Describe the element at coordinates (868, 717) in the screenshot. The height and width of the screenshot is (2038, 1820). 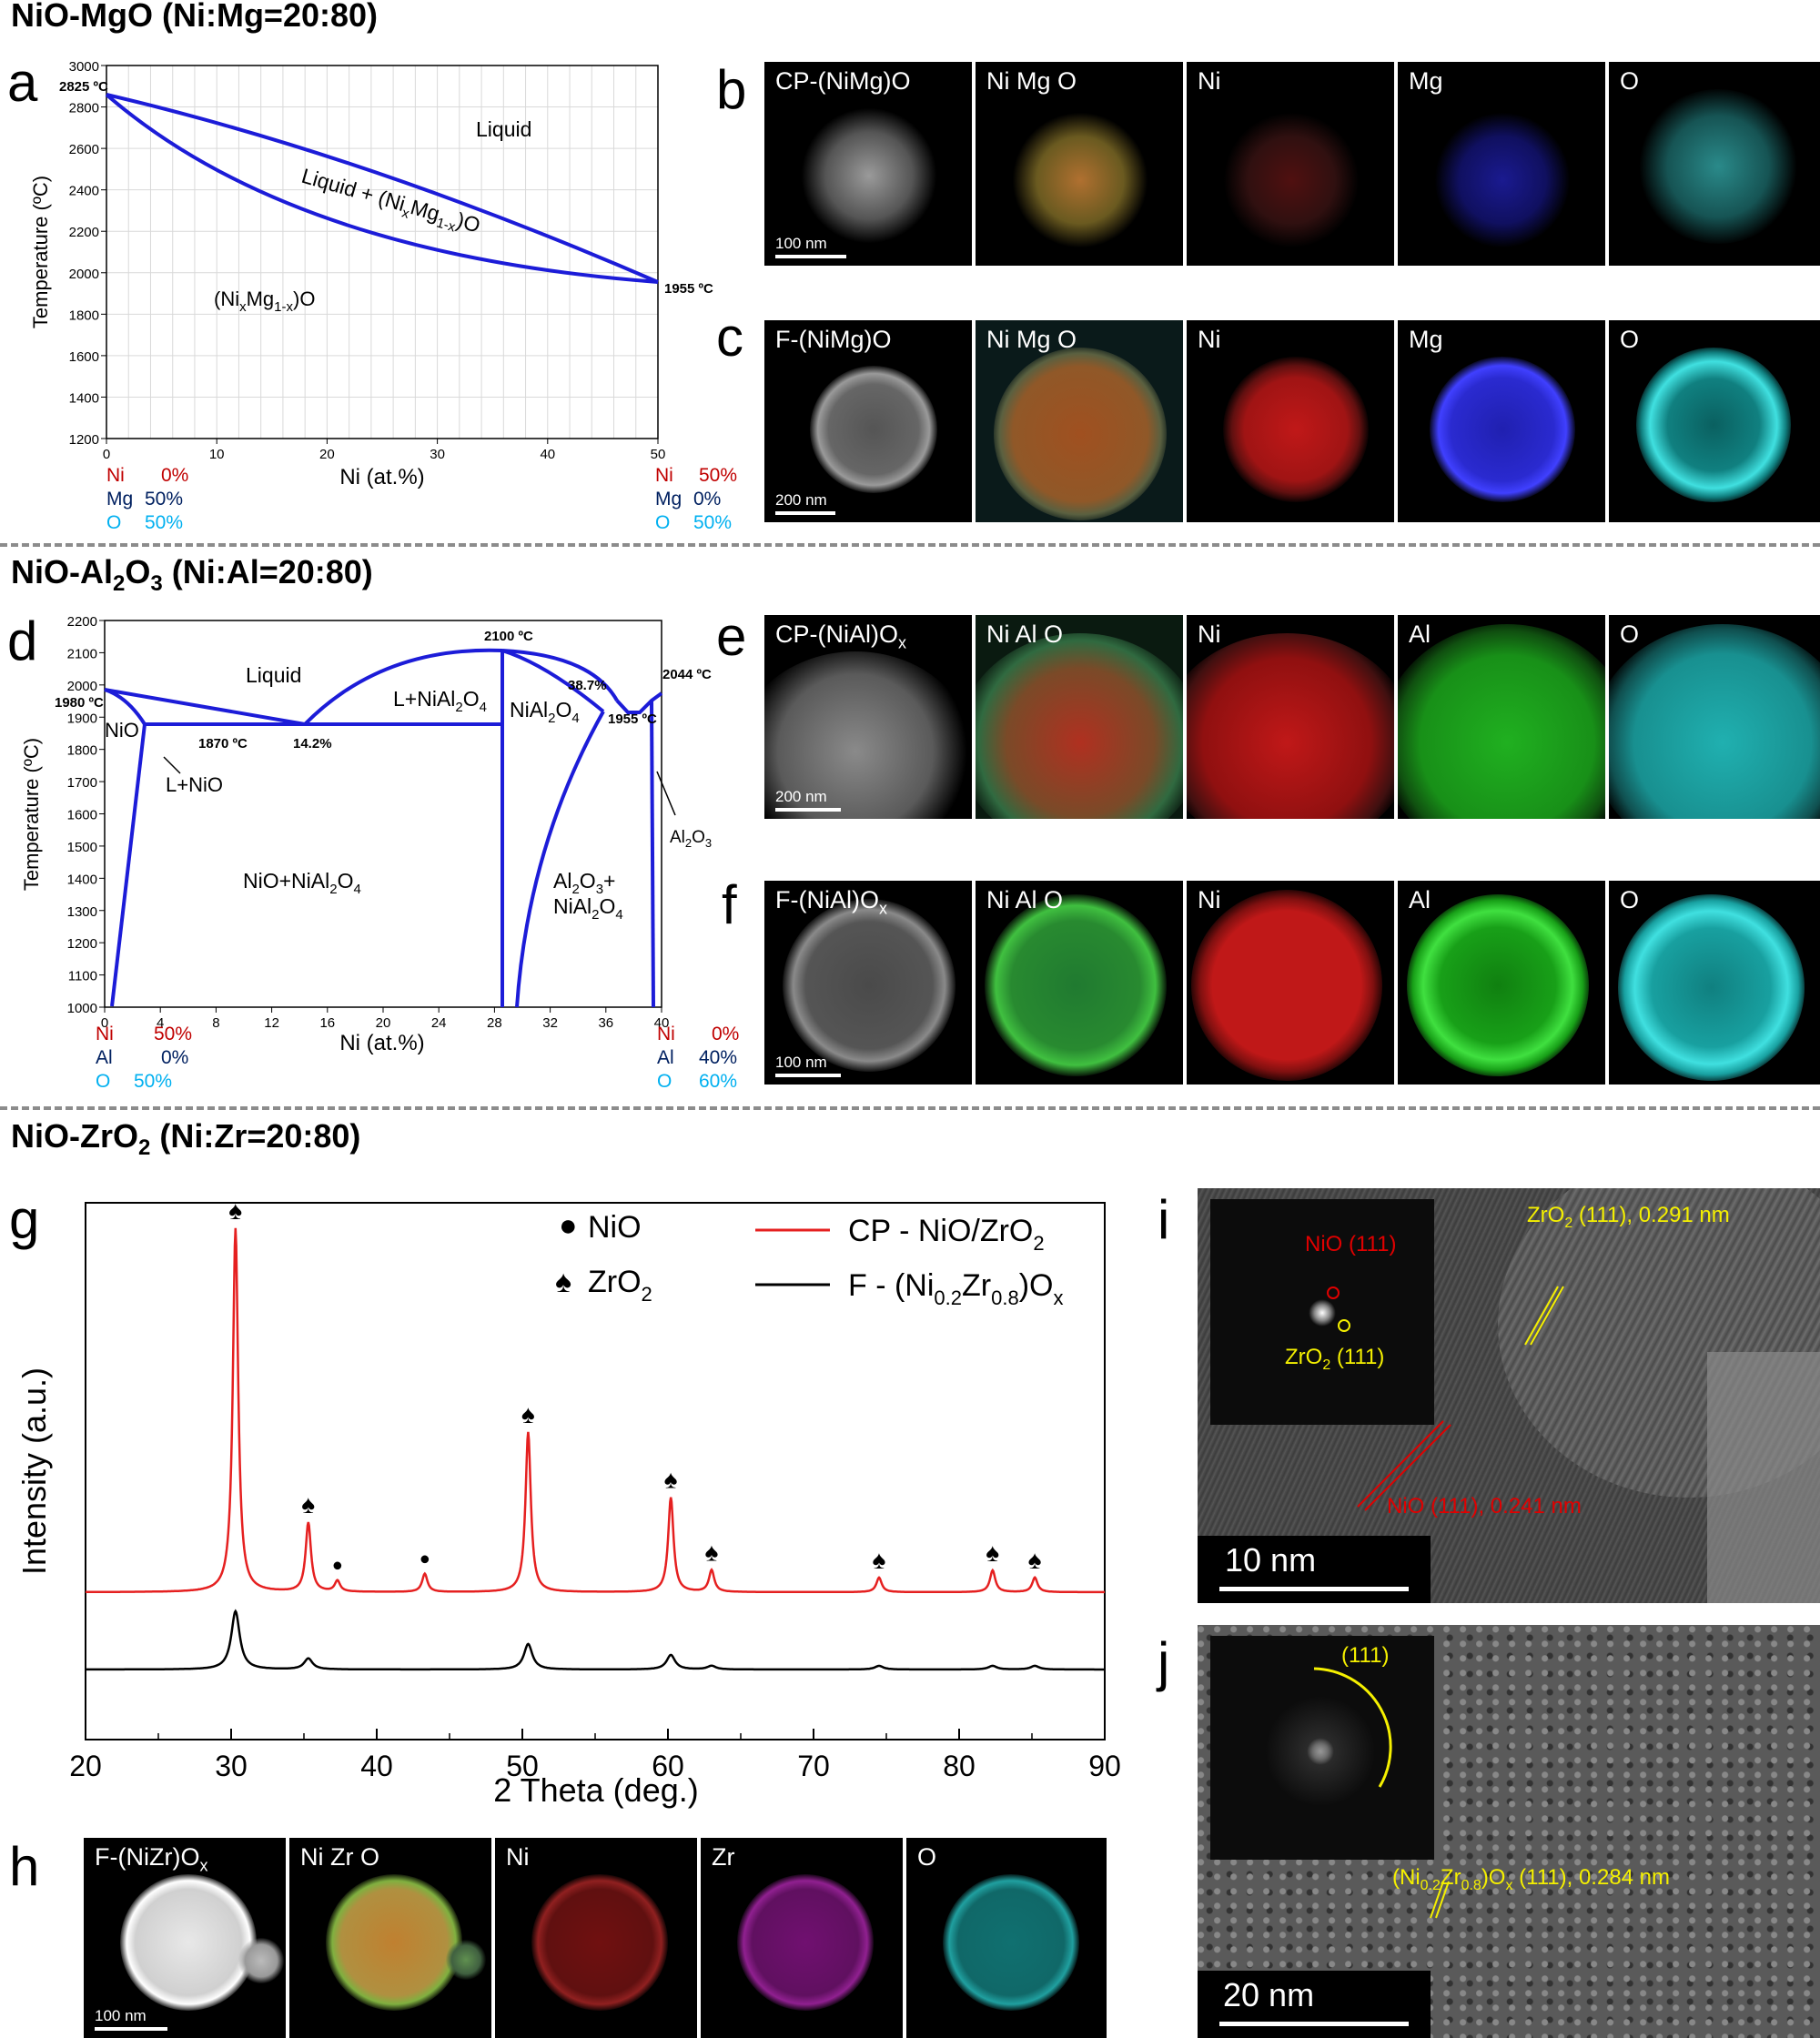
I see `tem-tile-cp-nialox: CP-(NiAl)Ox 200 nm` at that location.